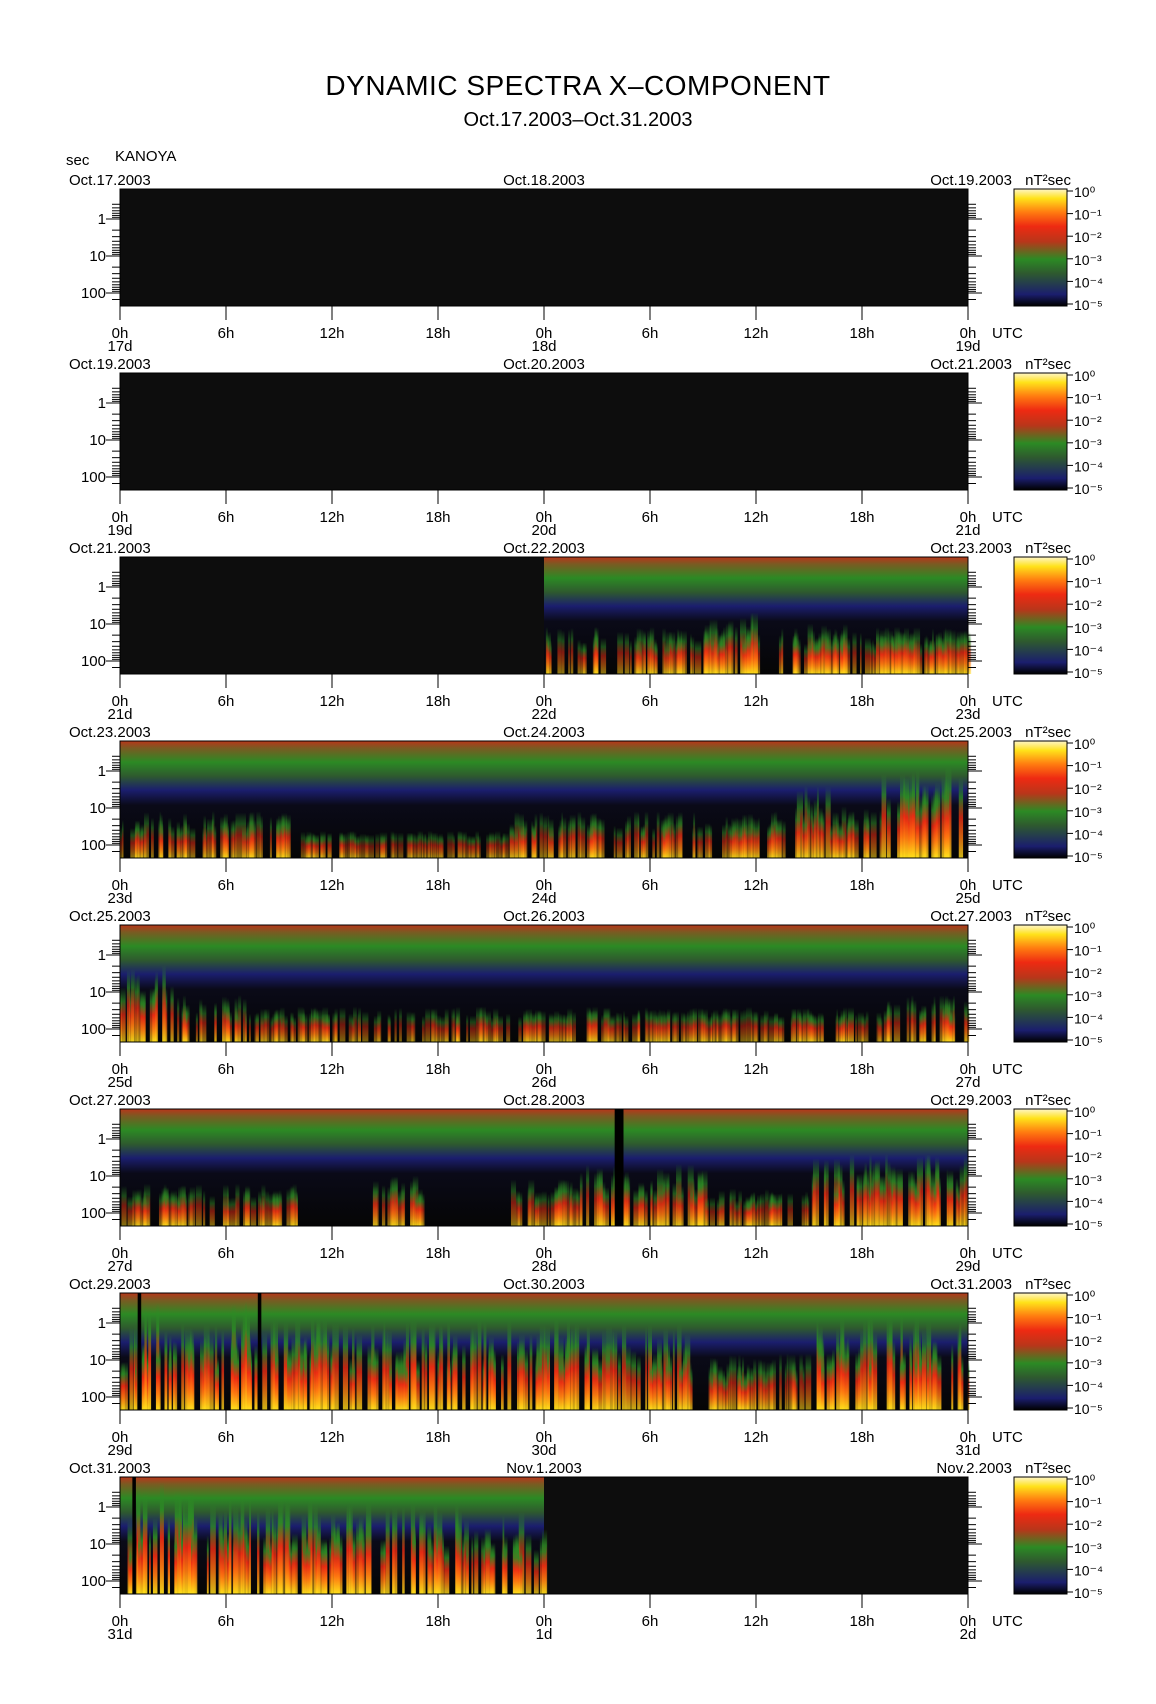 Image resolution: width=1156 pixels, height=1704 pixels. Describe the element at coordinates (1048, 1100) in the screenshot. I see `colorbar-unit-label: nT²sec` at that location.